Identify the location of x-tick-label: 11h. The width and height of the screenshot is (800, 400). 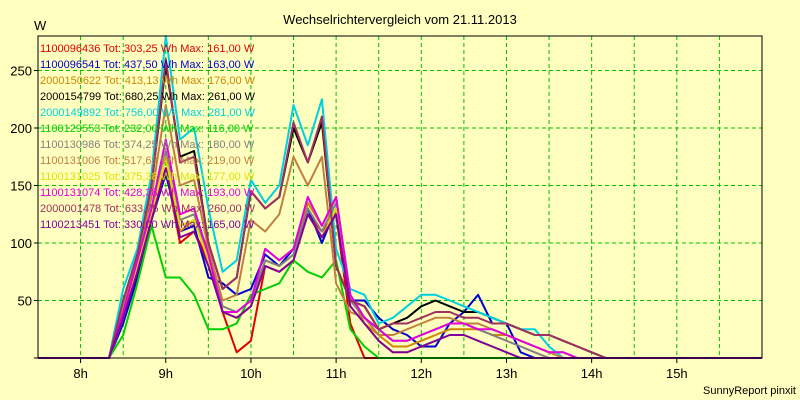
(336, 373).